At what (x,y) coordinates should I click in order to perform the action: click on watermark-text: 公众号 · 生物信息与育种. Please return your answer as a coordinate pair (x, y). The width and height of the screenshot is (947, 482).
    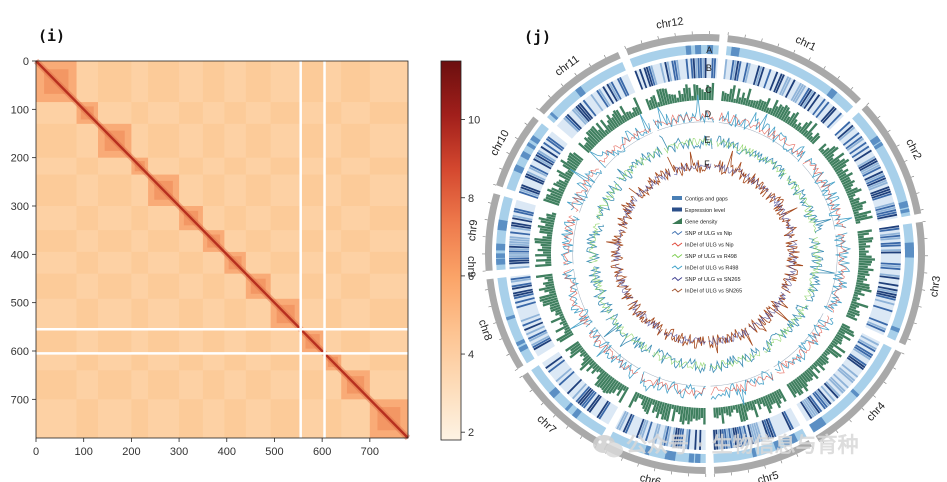
    Looking at the image, I should click on (742, 445).